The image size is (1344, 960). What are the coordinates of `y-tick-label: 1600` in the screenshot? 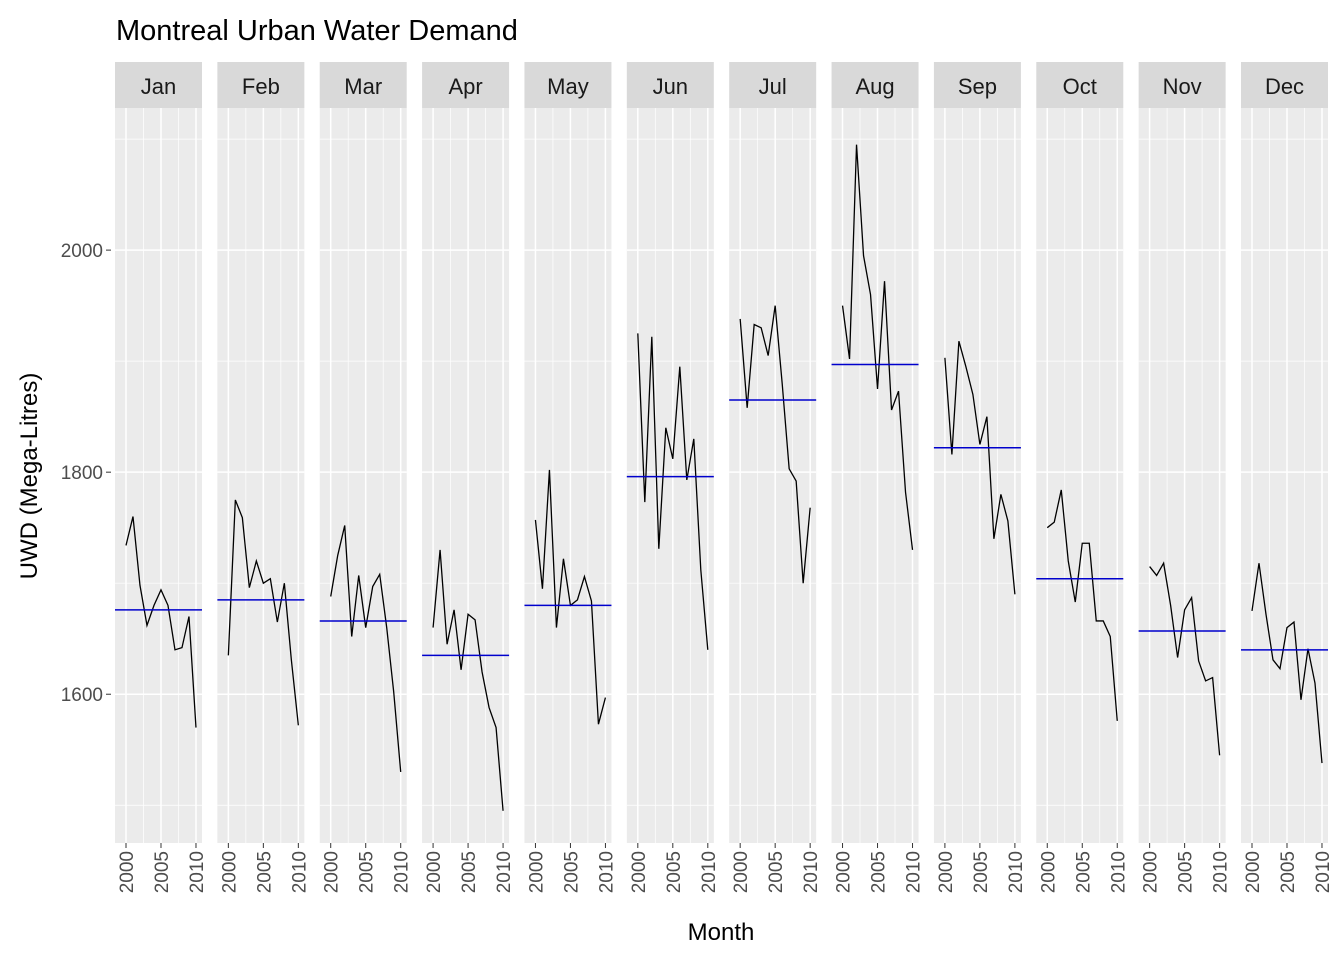 It's located at (82, 695).